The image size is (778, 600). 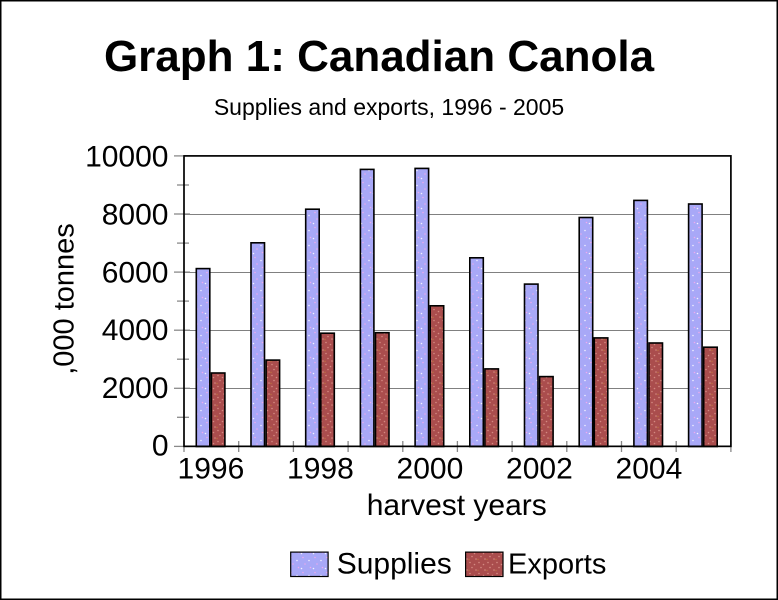 I want to click on svg-text: 1996, so click(x=211, y=468).